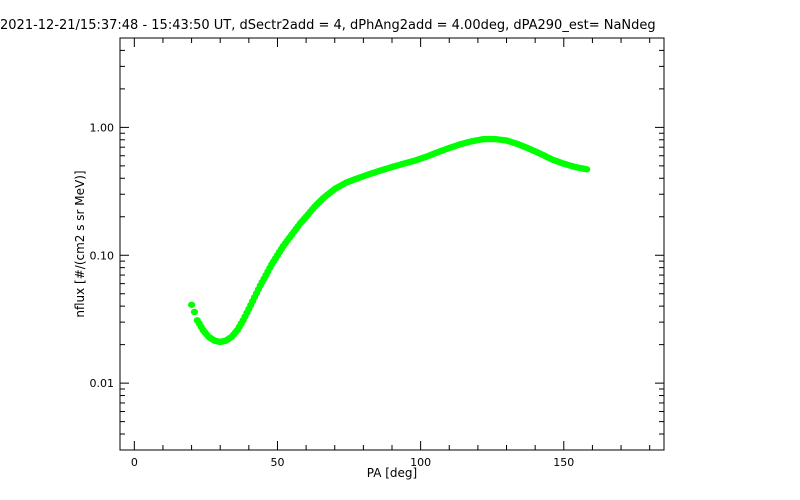 This screenshot has width=800, height=500. Describe the element at coordinates (277, 462) in the screenshot. I see `x-tick-label: 50` at that location.